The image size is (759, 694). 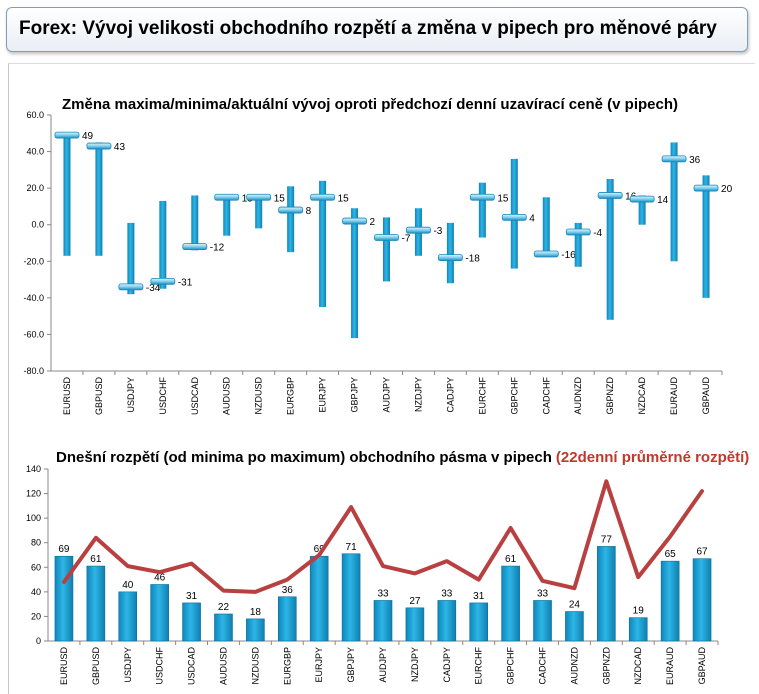 What do you see at coordinates (64, 666) in the screenshot?
I see `chart2-category-label: EURUSD` at bounding box center [64, 666].